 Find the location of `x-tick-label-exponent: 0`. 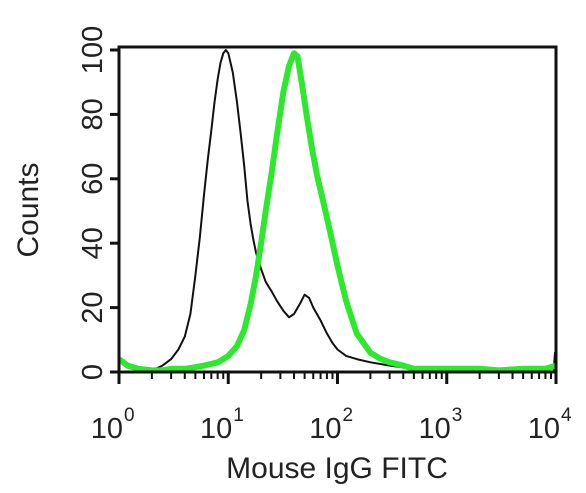

x-tick-label-exponent: 0 is located at coordinates (129, 415).